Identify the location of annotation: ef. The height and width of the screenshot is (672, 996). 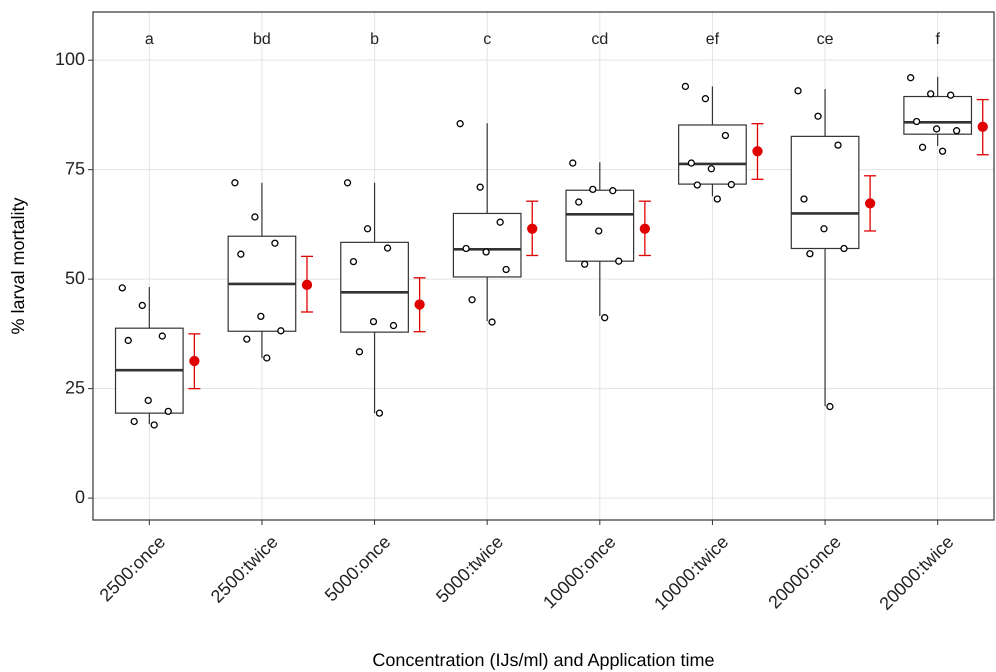
(713, 39).